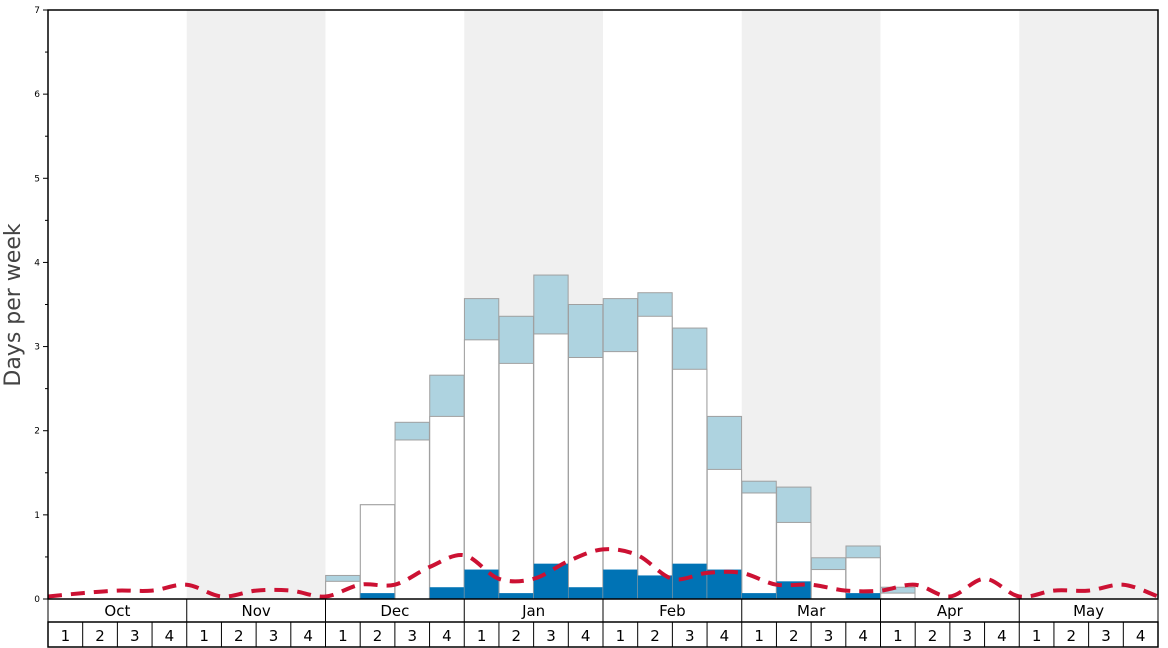 This screenshot has height=648, width=1168. Describe the element at coordinates (37, 600) in the screenshot. I see `y-tick-label: 0` at that location.